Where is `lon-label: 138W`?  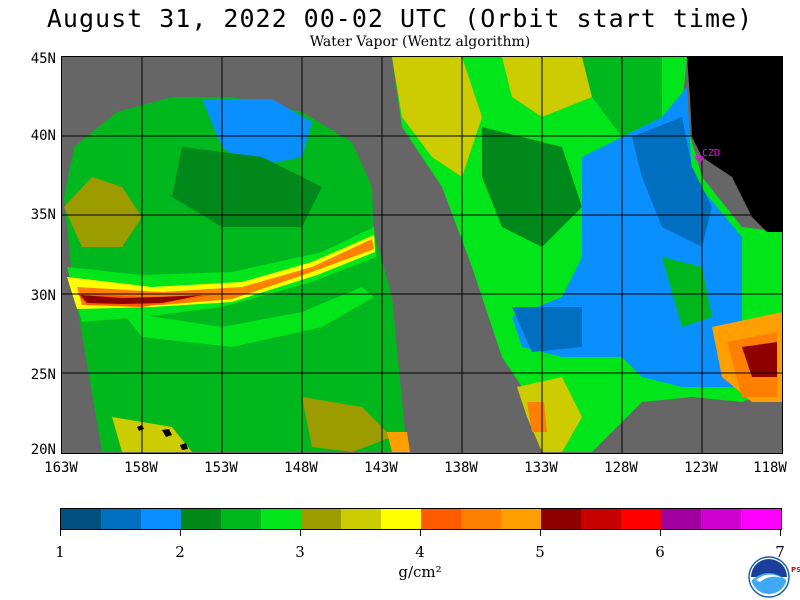
lon-label: 138W is located at coordinates (461, 468).